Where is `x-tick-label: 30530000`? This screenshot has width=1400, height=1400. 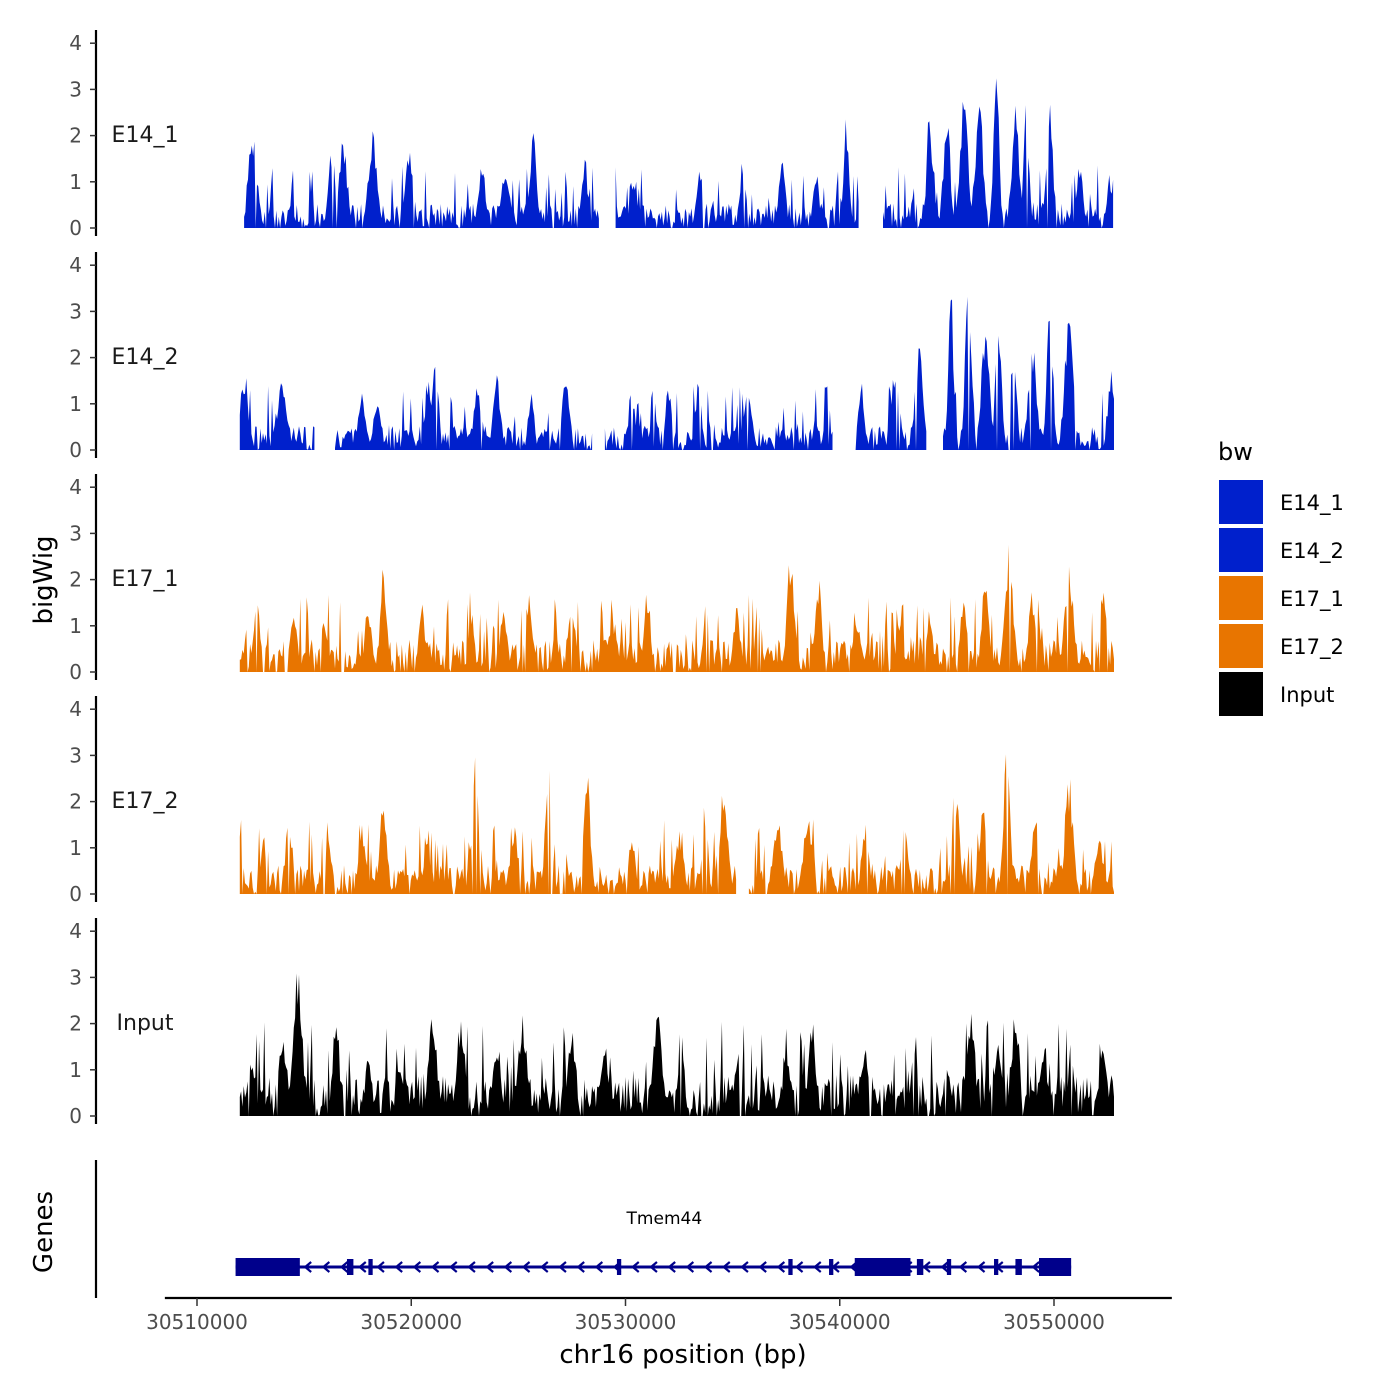
x-tick-label: 30530000 is located at coordinates (626, 1322).